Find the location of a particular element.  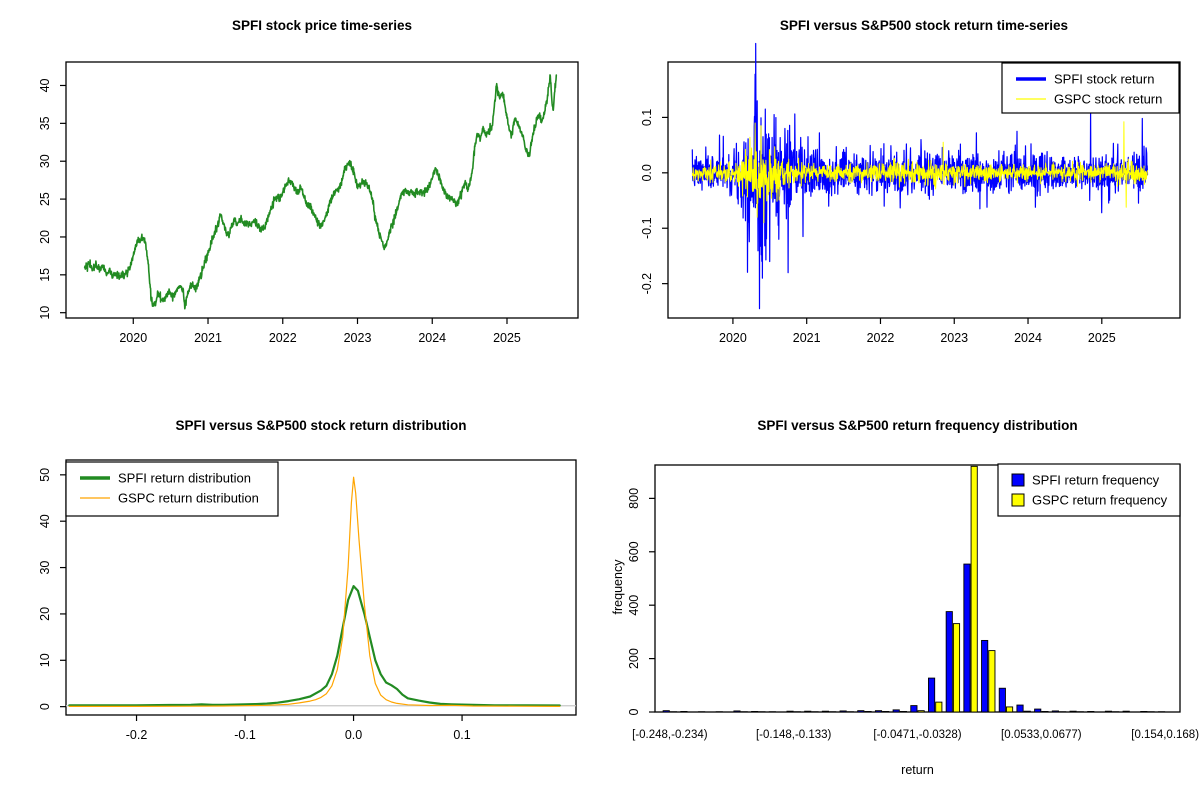

svg-text: GSPC stock return is located at coordinates (1108, 99).